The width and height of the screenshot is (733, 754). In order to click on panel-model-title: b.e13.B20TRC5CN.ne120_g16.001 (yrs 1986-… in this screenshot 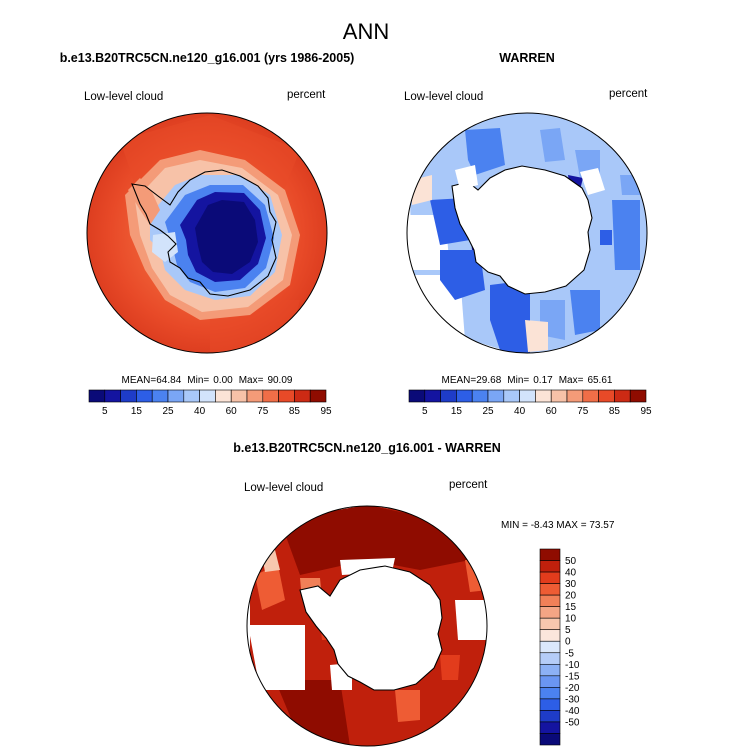, I will do `click(207, 58)`.